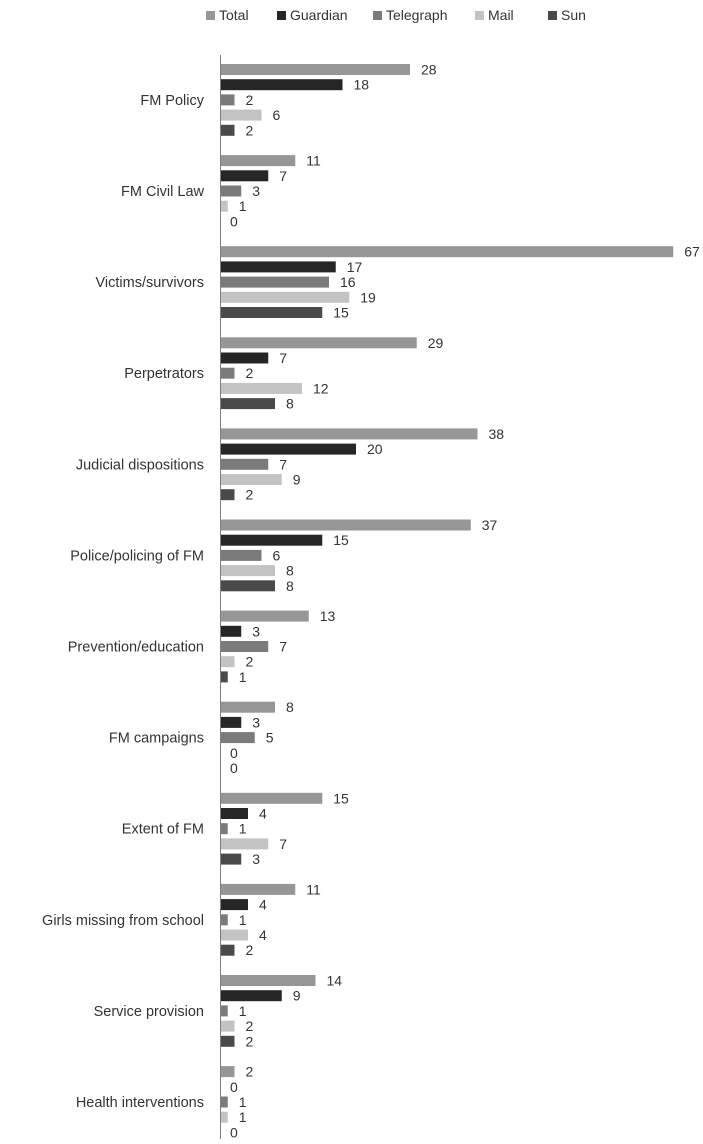 This screenshot has width=703, height=1144. I want to click on legend-label-sun: Sun, so click(573, 15).